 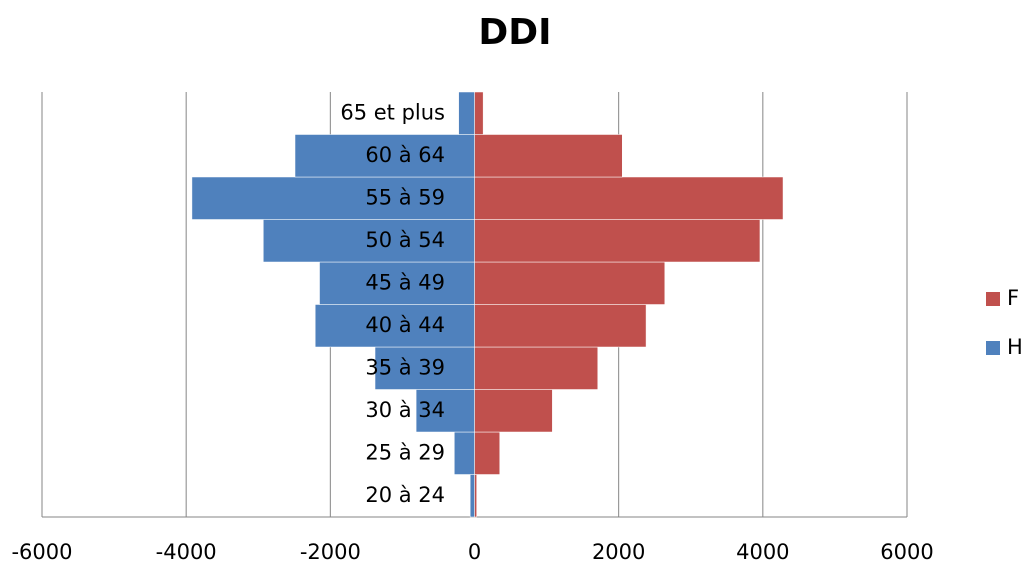 I want to click on y-tick-label: 55 à 59, so click(x=405, y=197).